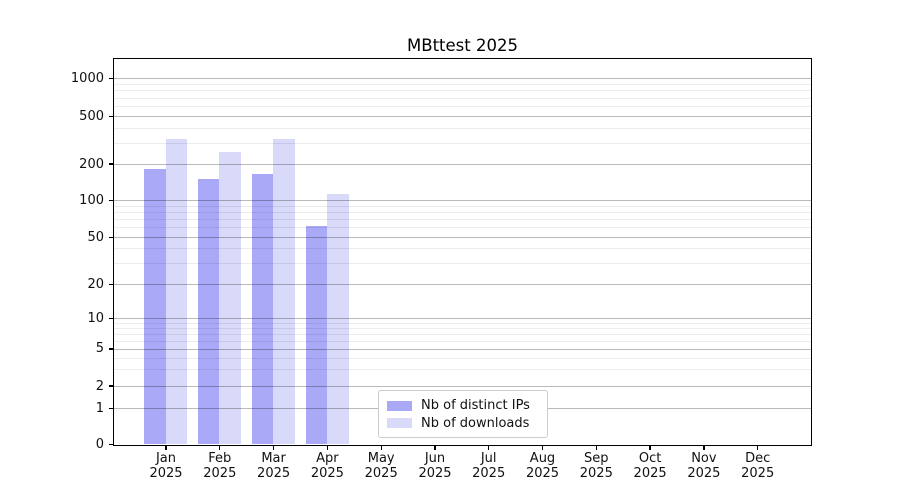  What do you see at coordinates (176, 291) in the screenshot?
I see `bar-jan-downloads` at bounding box center [176, 291].